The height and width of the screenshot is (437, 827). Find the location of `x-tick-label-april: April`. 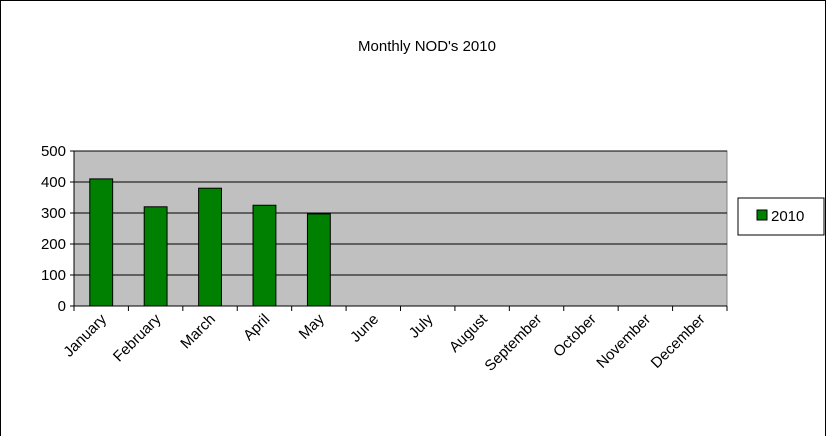

x-tick-label-april: April is located at coordinates (256, 327).